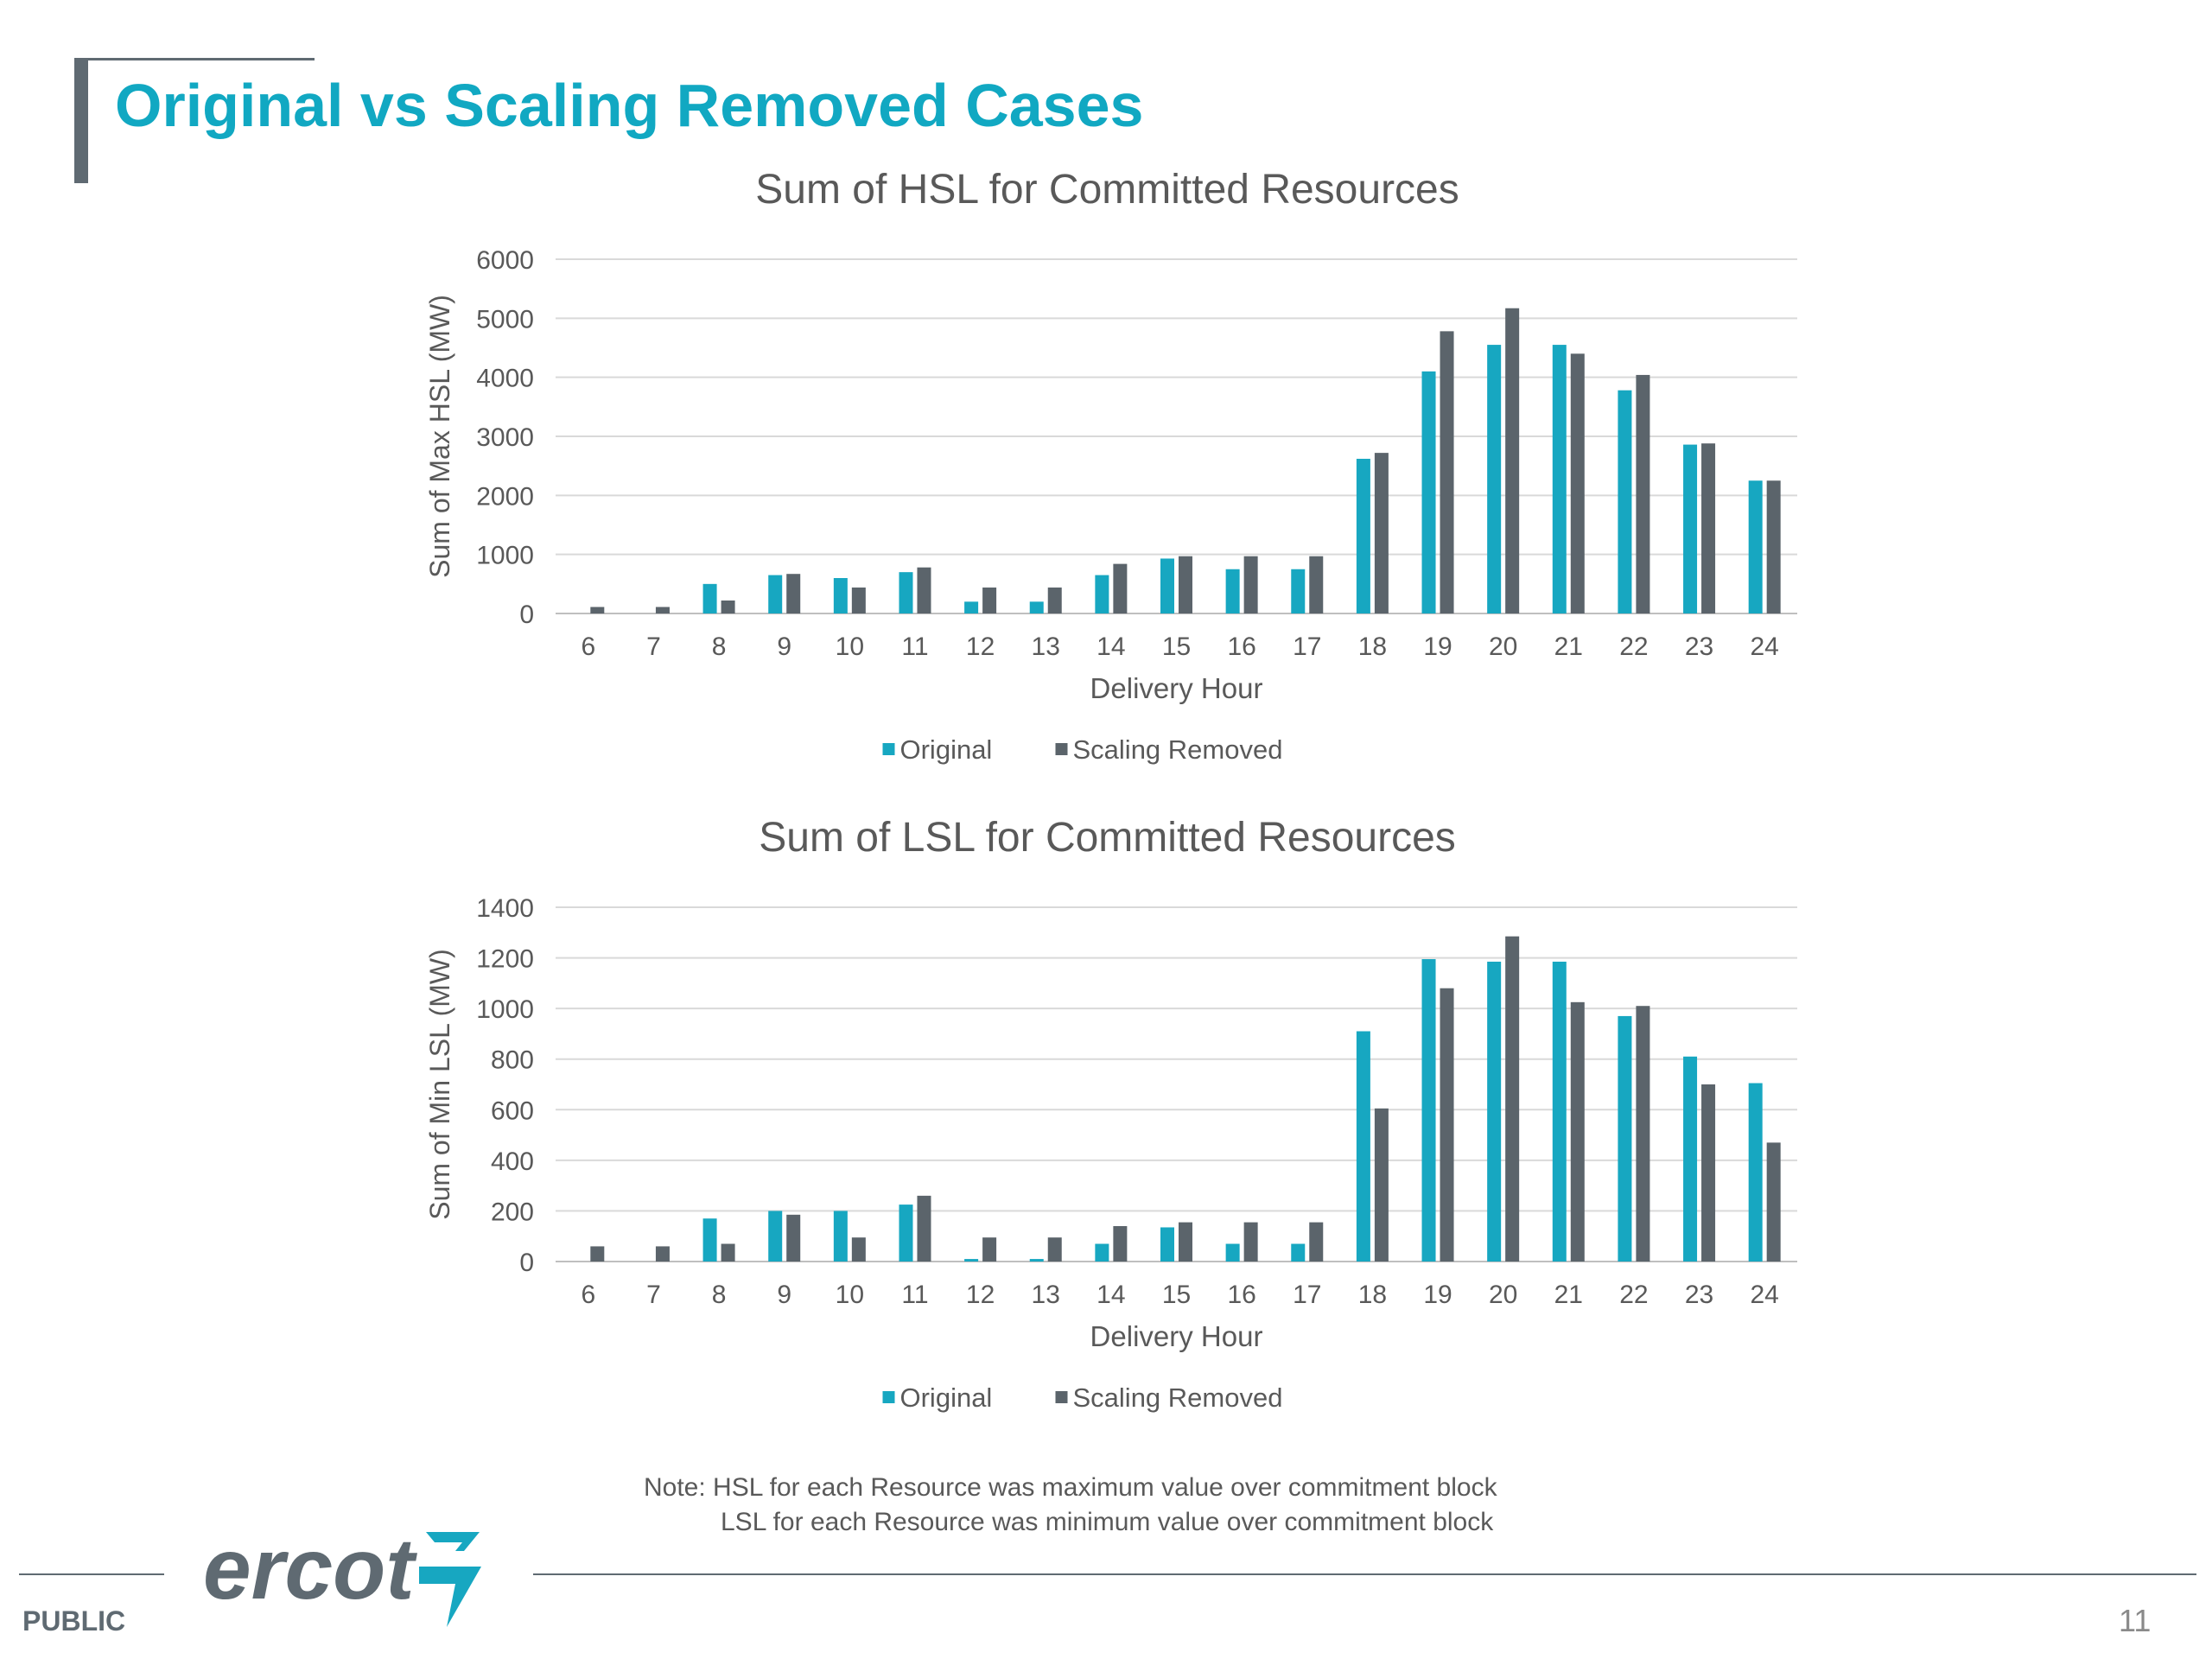 The height and width of the screenshot is (1659, 2212). I want to click on chart-2-x-tick-label: 18, so click(1372, 1295).